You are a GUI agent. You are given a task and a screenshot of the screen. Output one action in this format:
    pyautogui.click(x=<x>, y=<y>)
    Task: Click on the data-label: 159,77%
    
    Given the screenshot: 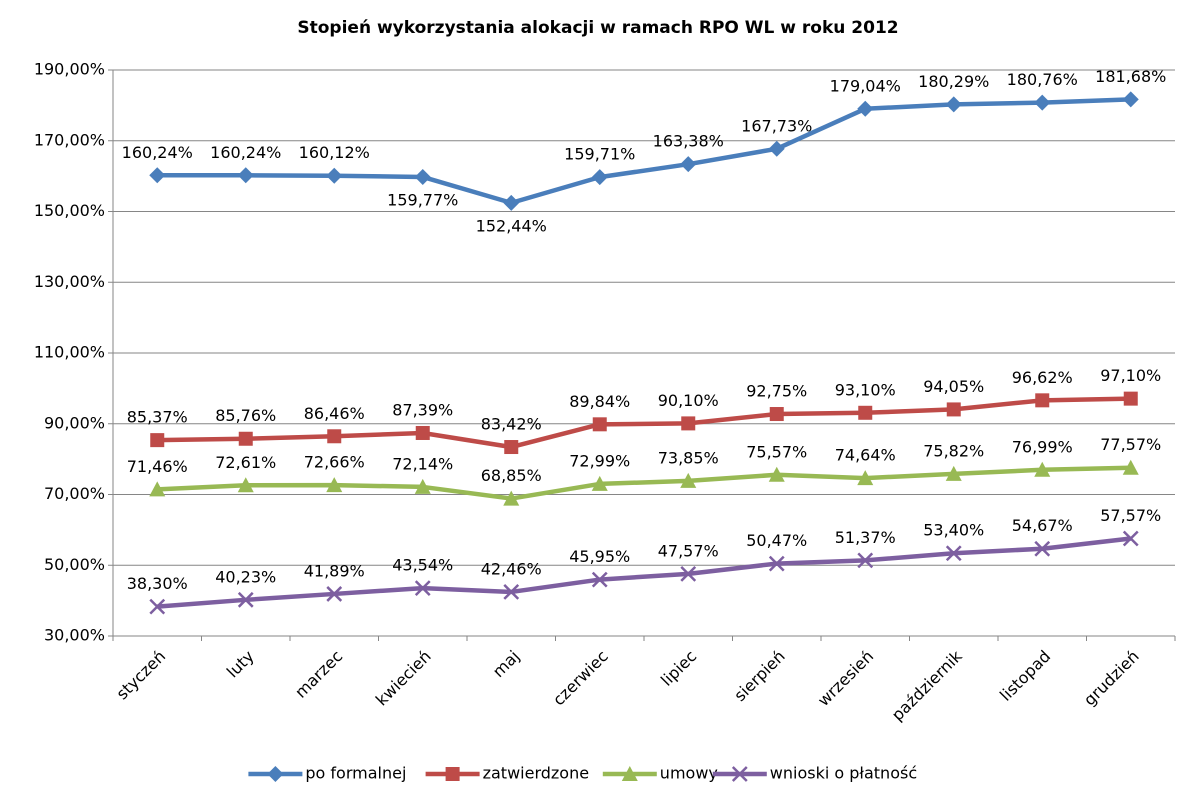 What is the action you would take?
    pyautogui.click(x=422, y=199)
    